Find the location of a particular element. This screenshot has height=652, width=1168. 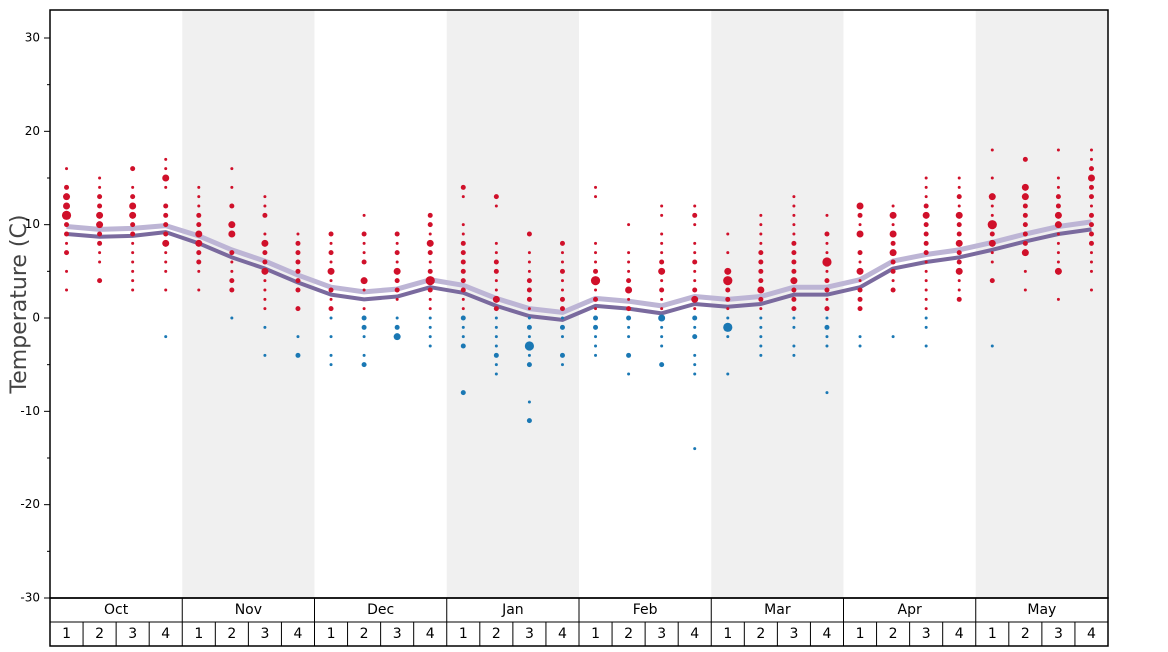

week-label: 1 is located at coordinates (992, 634).